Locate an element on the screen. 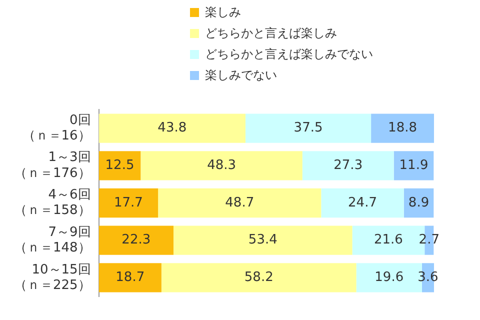 The image size is (480, 320). y-tick-label: 4～6回（ｎ＝158） is located at coordinates (52, 203).